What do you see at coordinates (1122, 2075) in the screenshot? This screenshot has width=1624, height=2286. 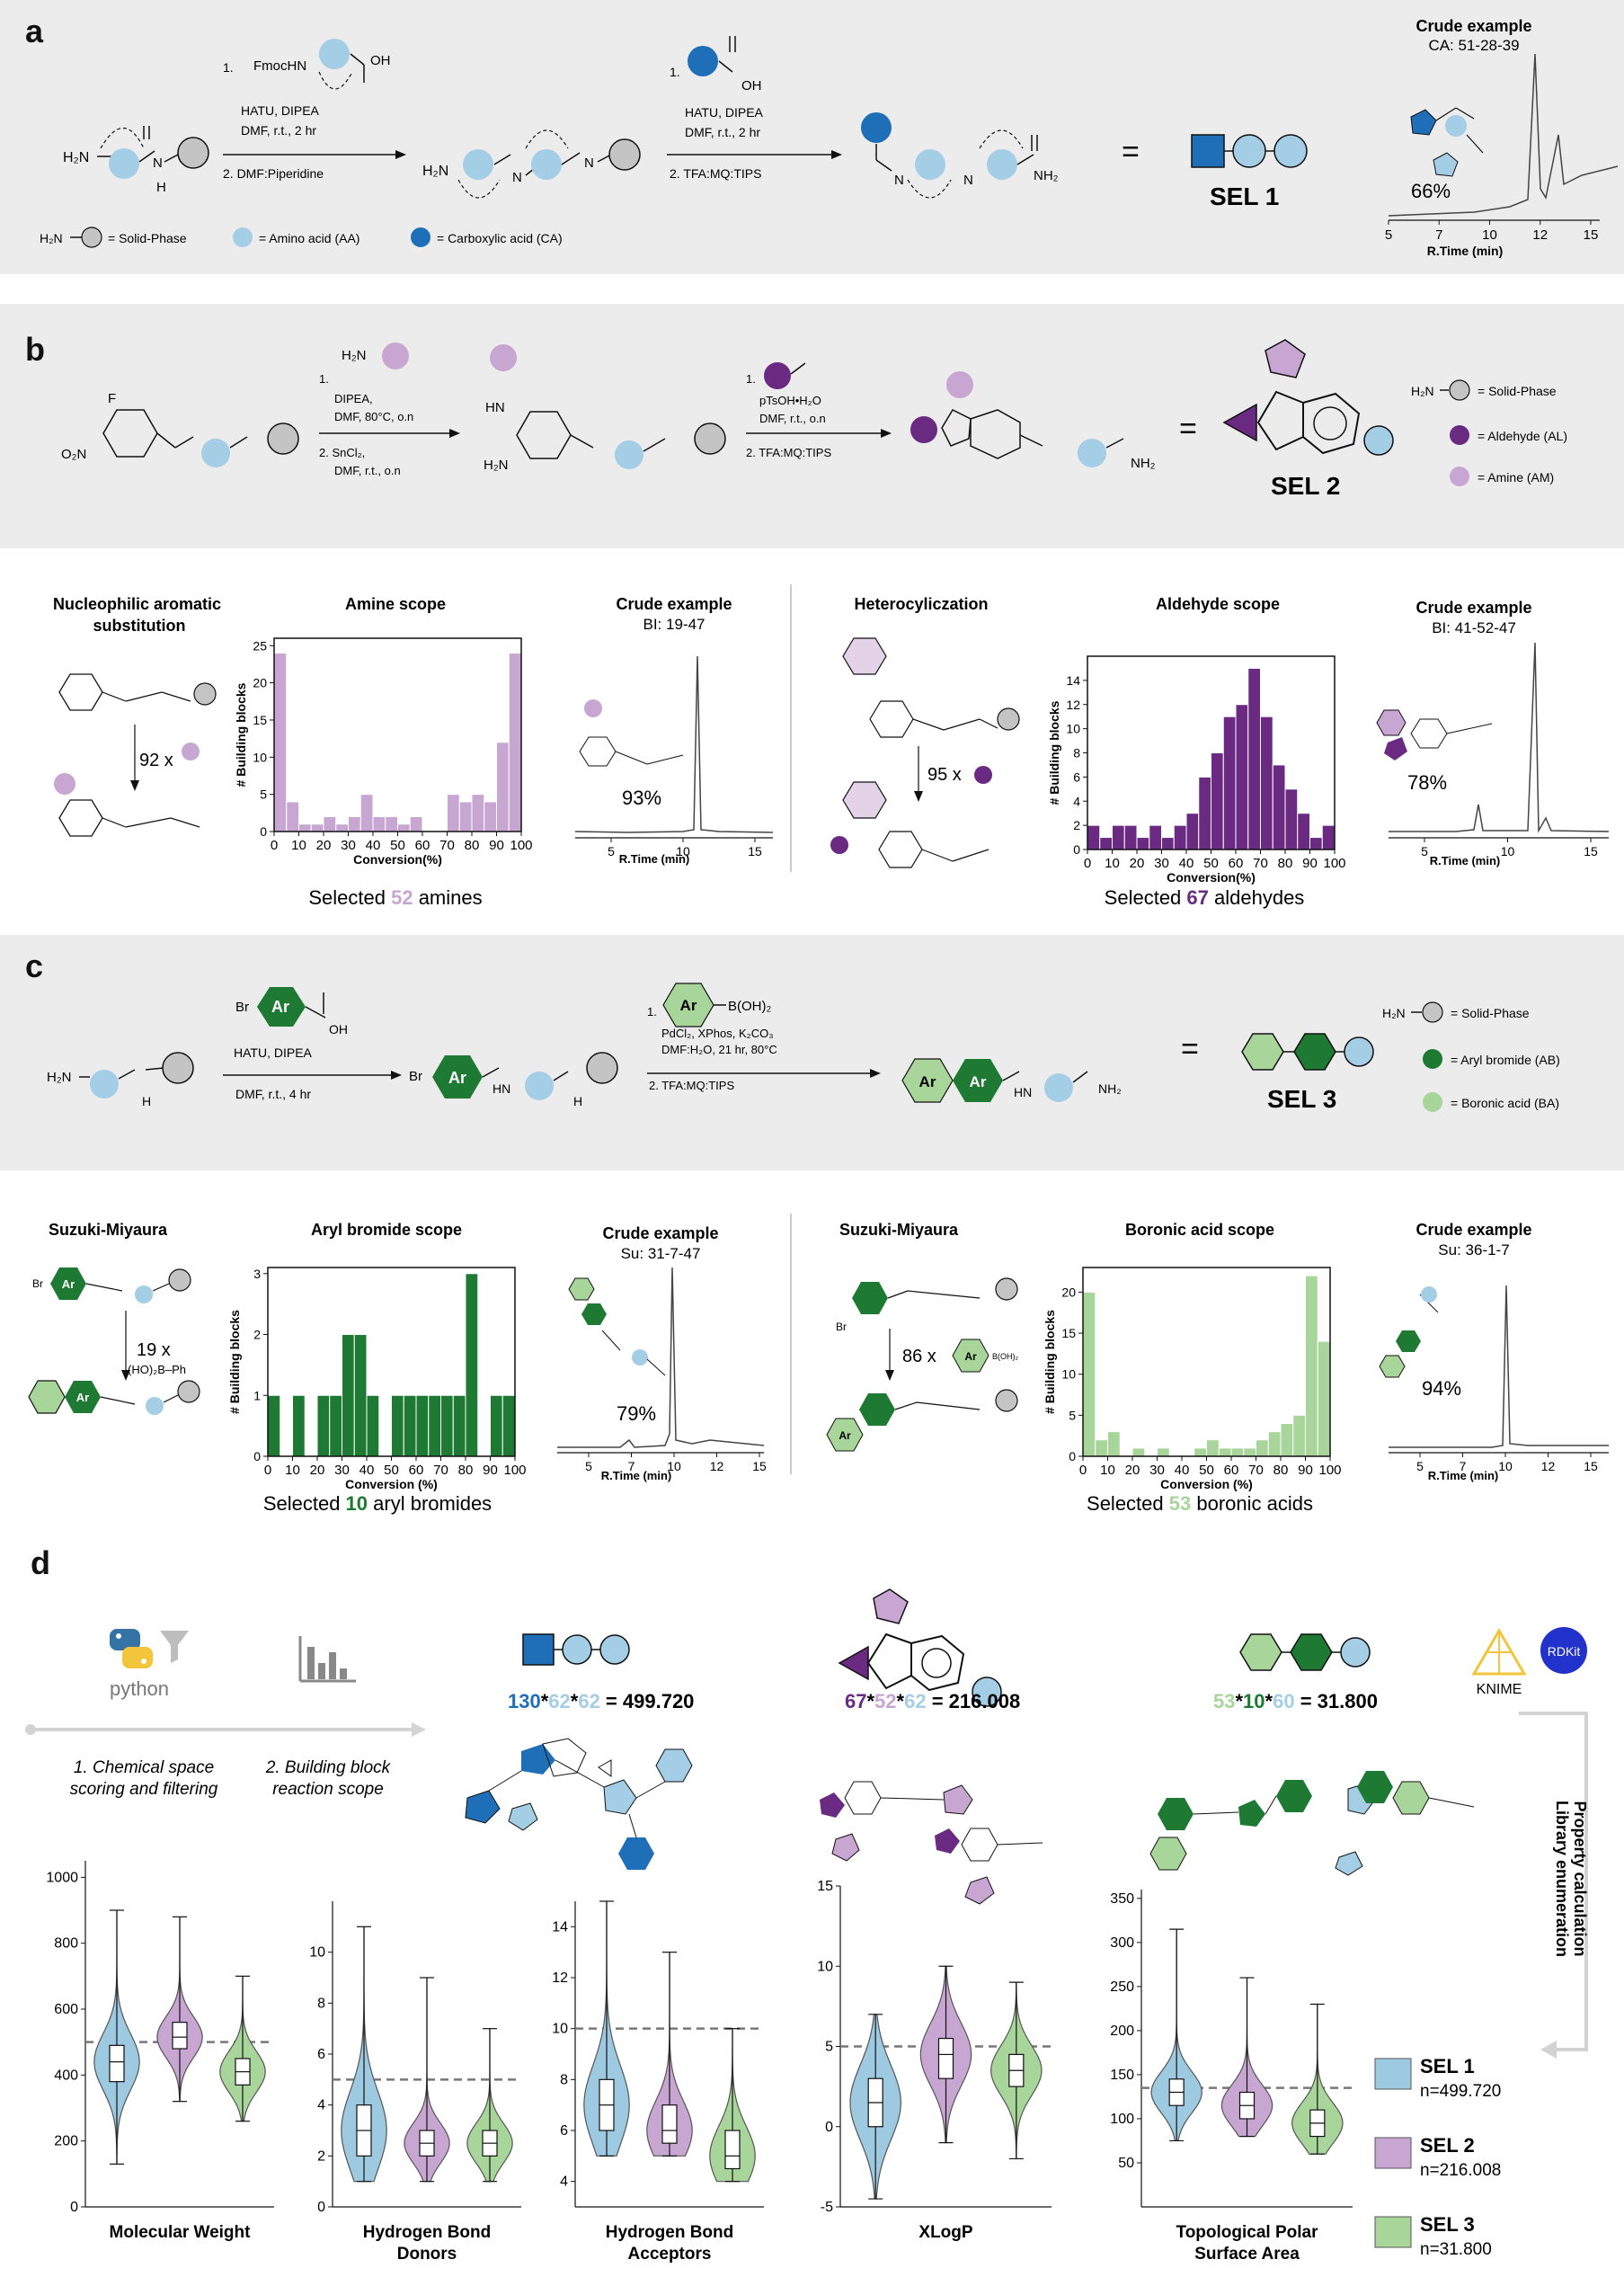 I see `y-tick-label: 150` at bounding box center [1122, 2075].